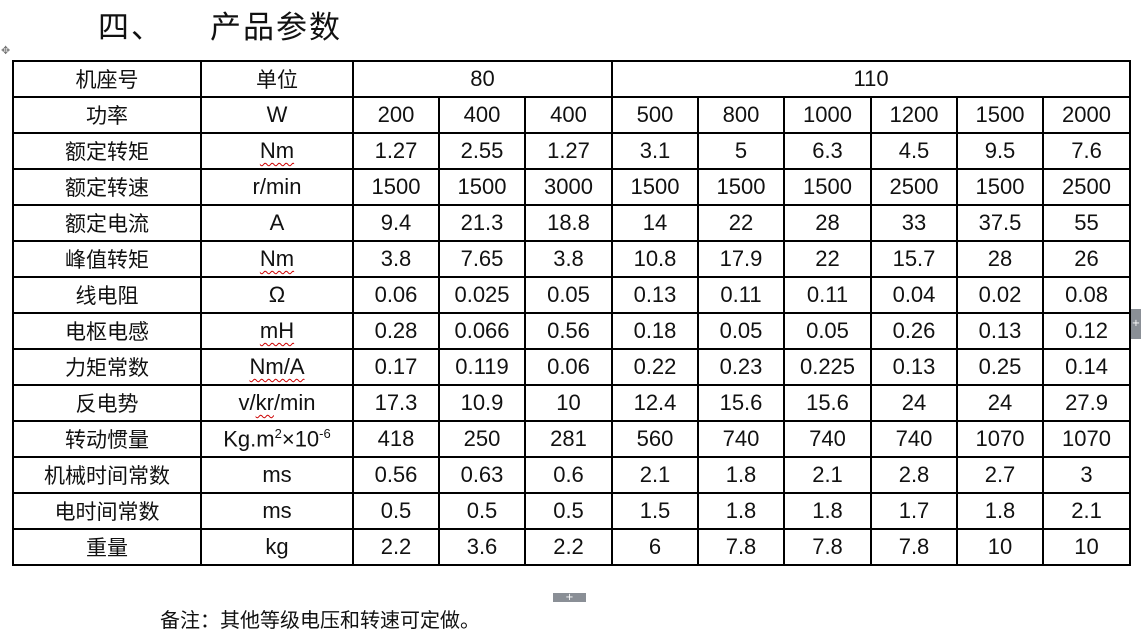 The image size is (1148, 635). I want to click on unit-text: kr, so click(264, 402).